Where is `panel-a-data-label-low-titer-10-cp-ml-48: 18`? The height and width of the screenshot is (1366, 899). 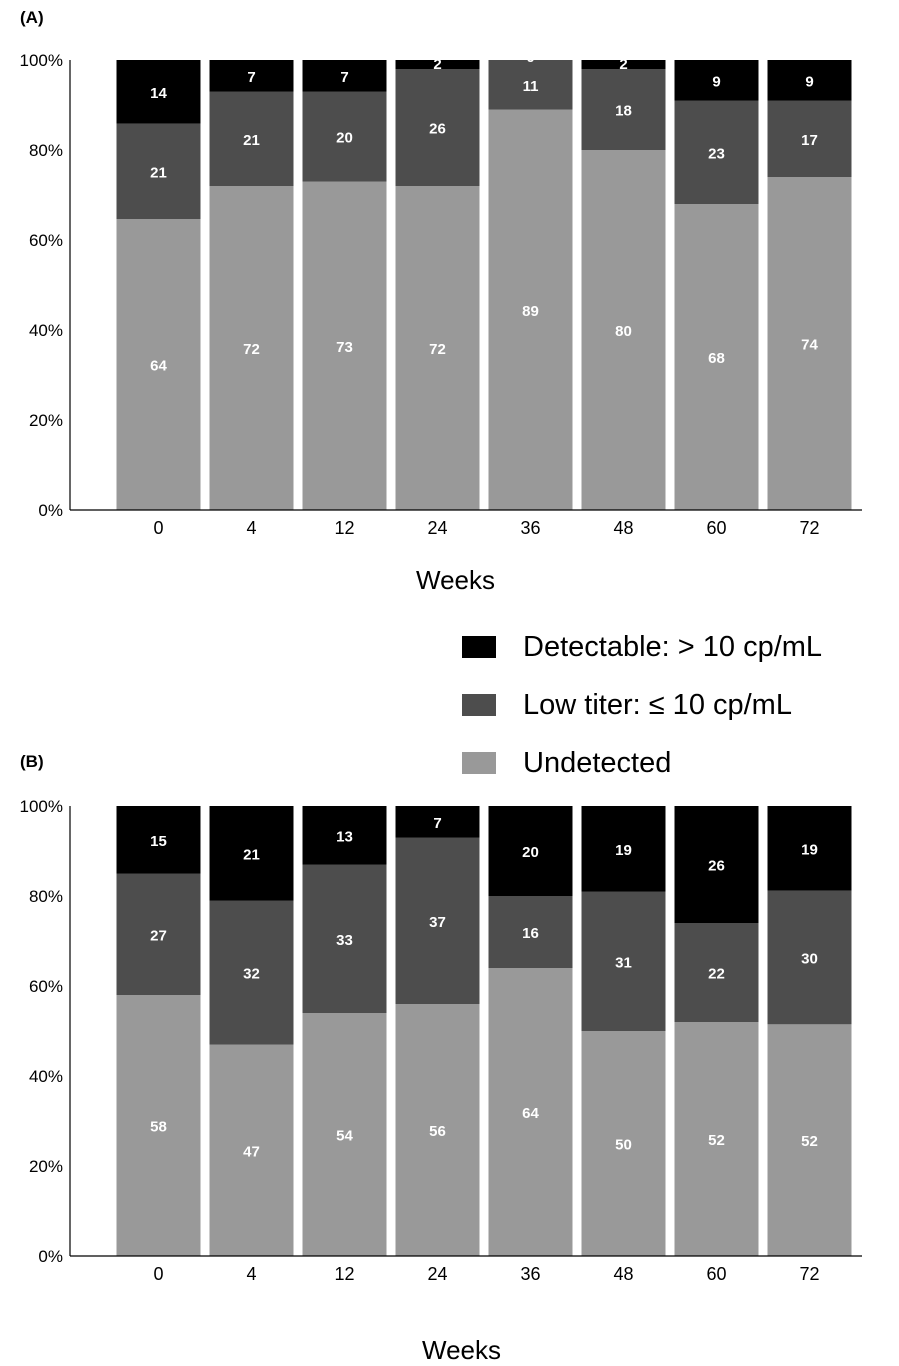 panel-a-data-label-low-titer-10-cp-ml-48: 18 is located at coordinates (623, 111).